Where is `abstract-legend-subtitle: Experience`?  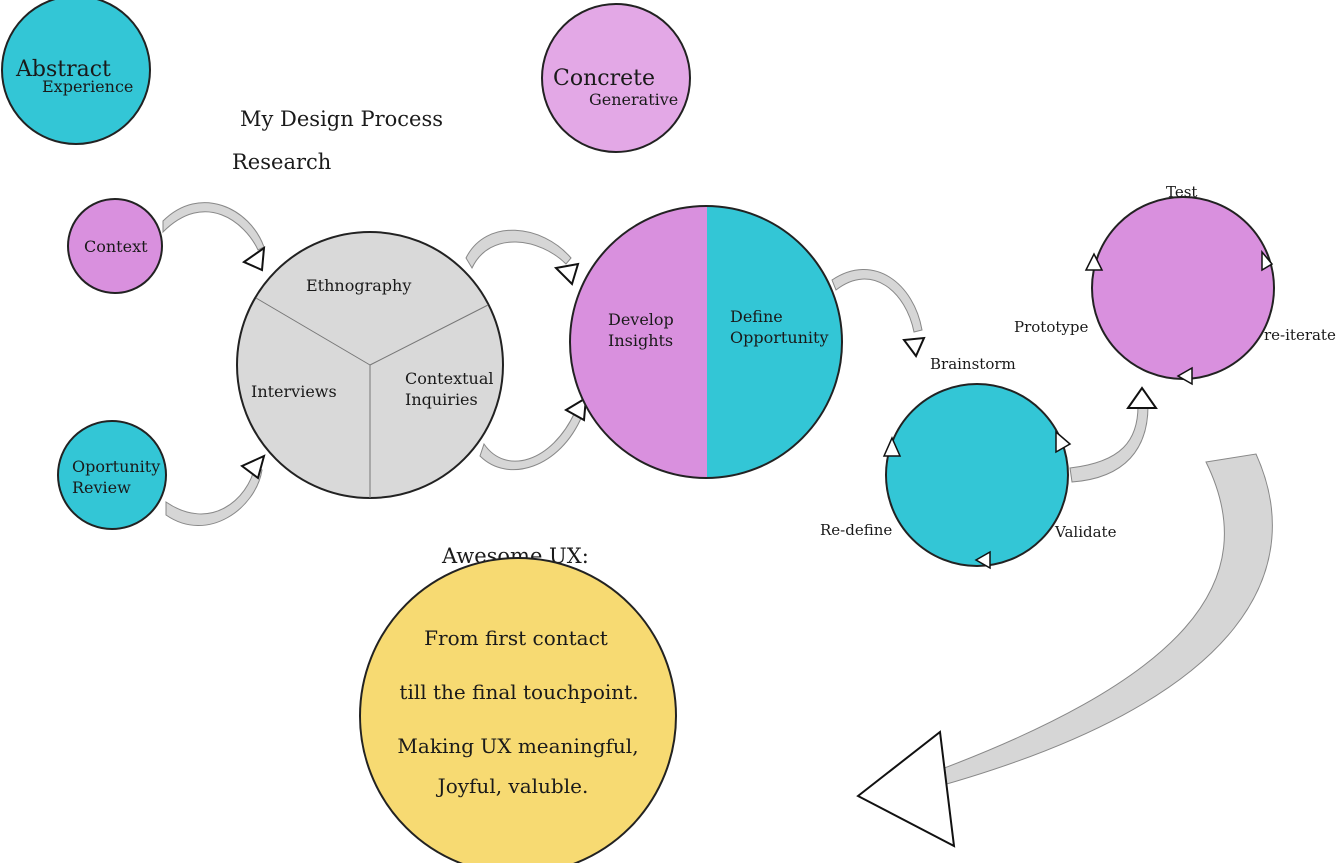 abstract-legend-subtitle: Experience is located at coordinates (87, 86).